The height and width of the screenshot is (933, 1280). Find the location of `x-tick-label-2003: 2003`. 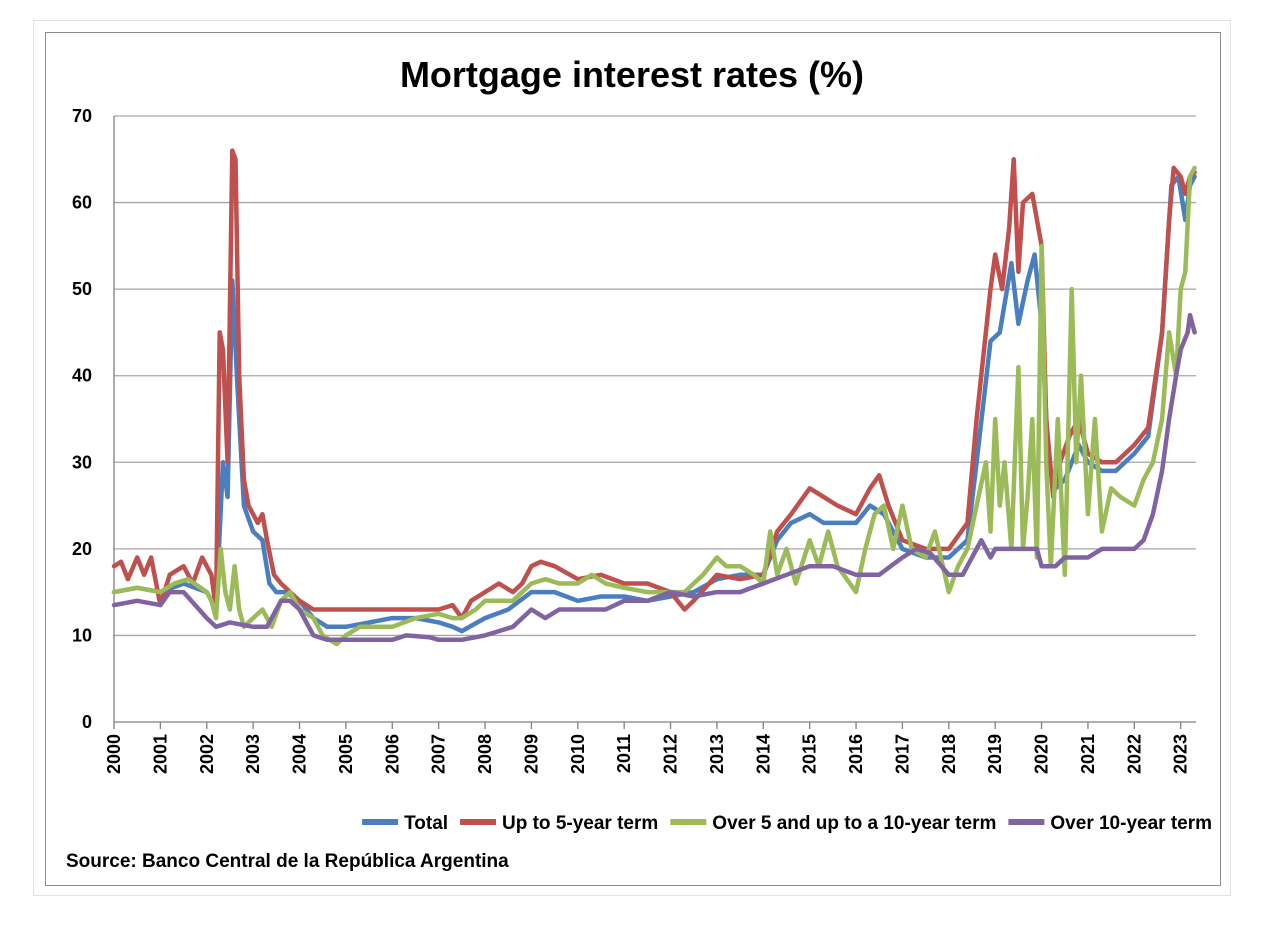

x-tick-label-2003: 2003 is located at coordinates (253, 754).